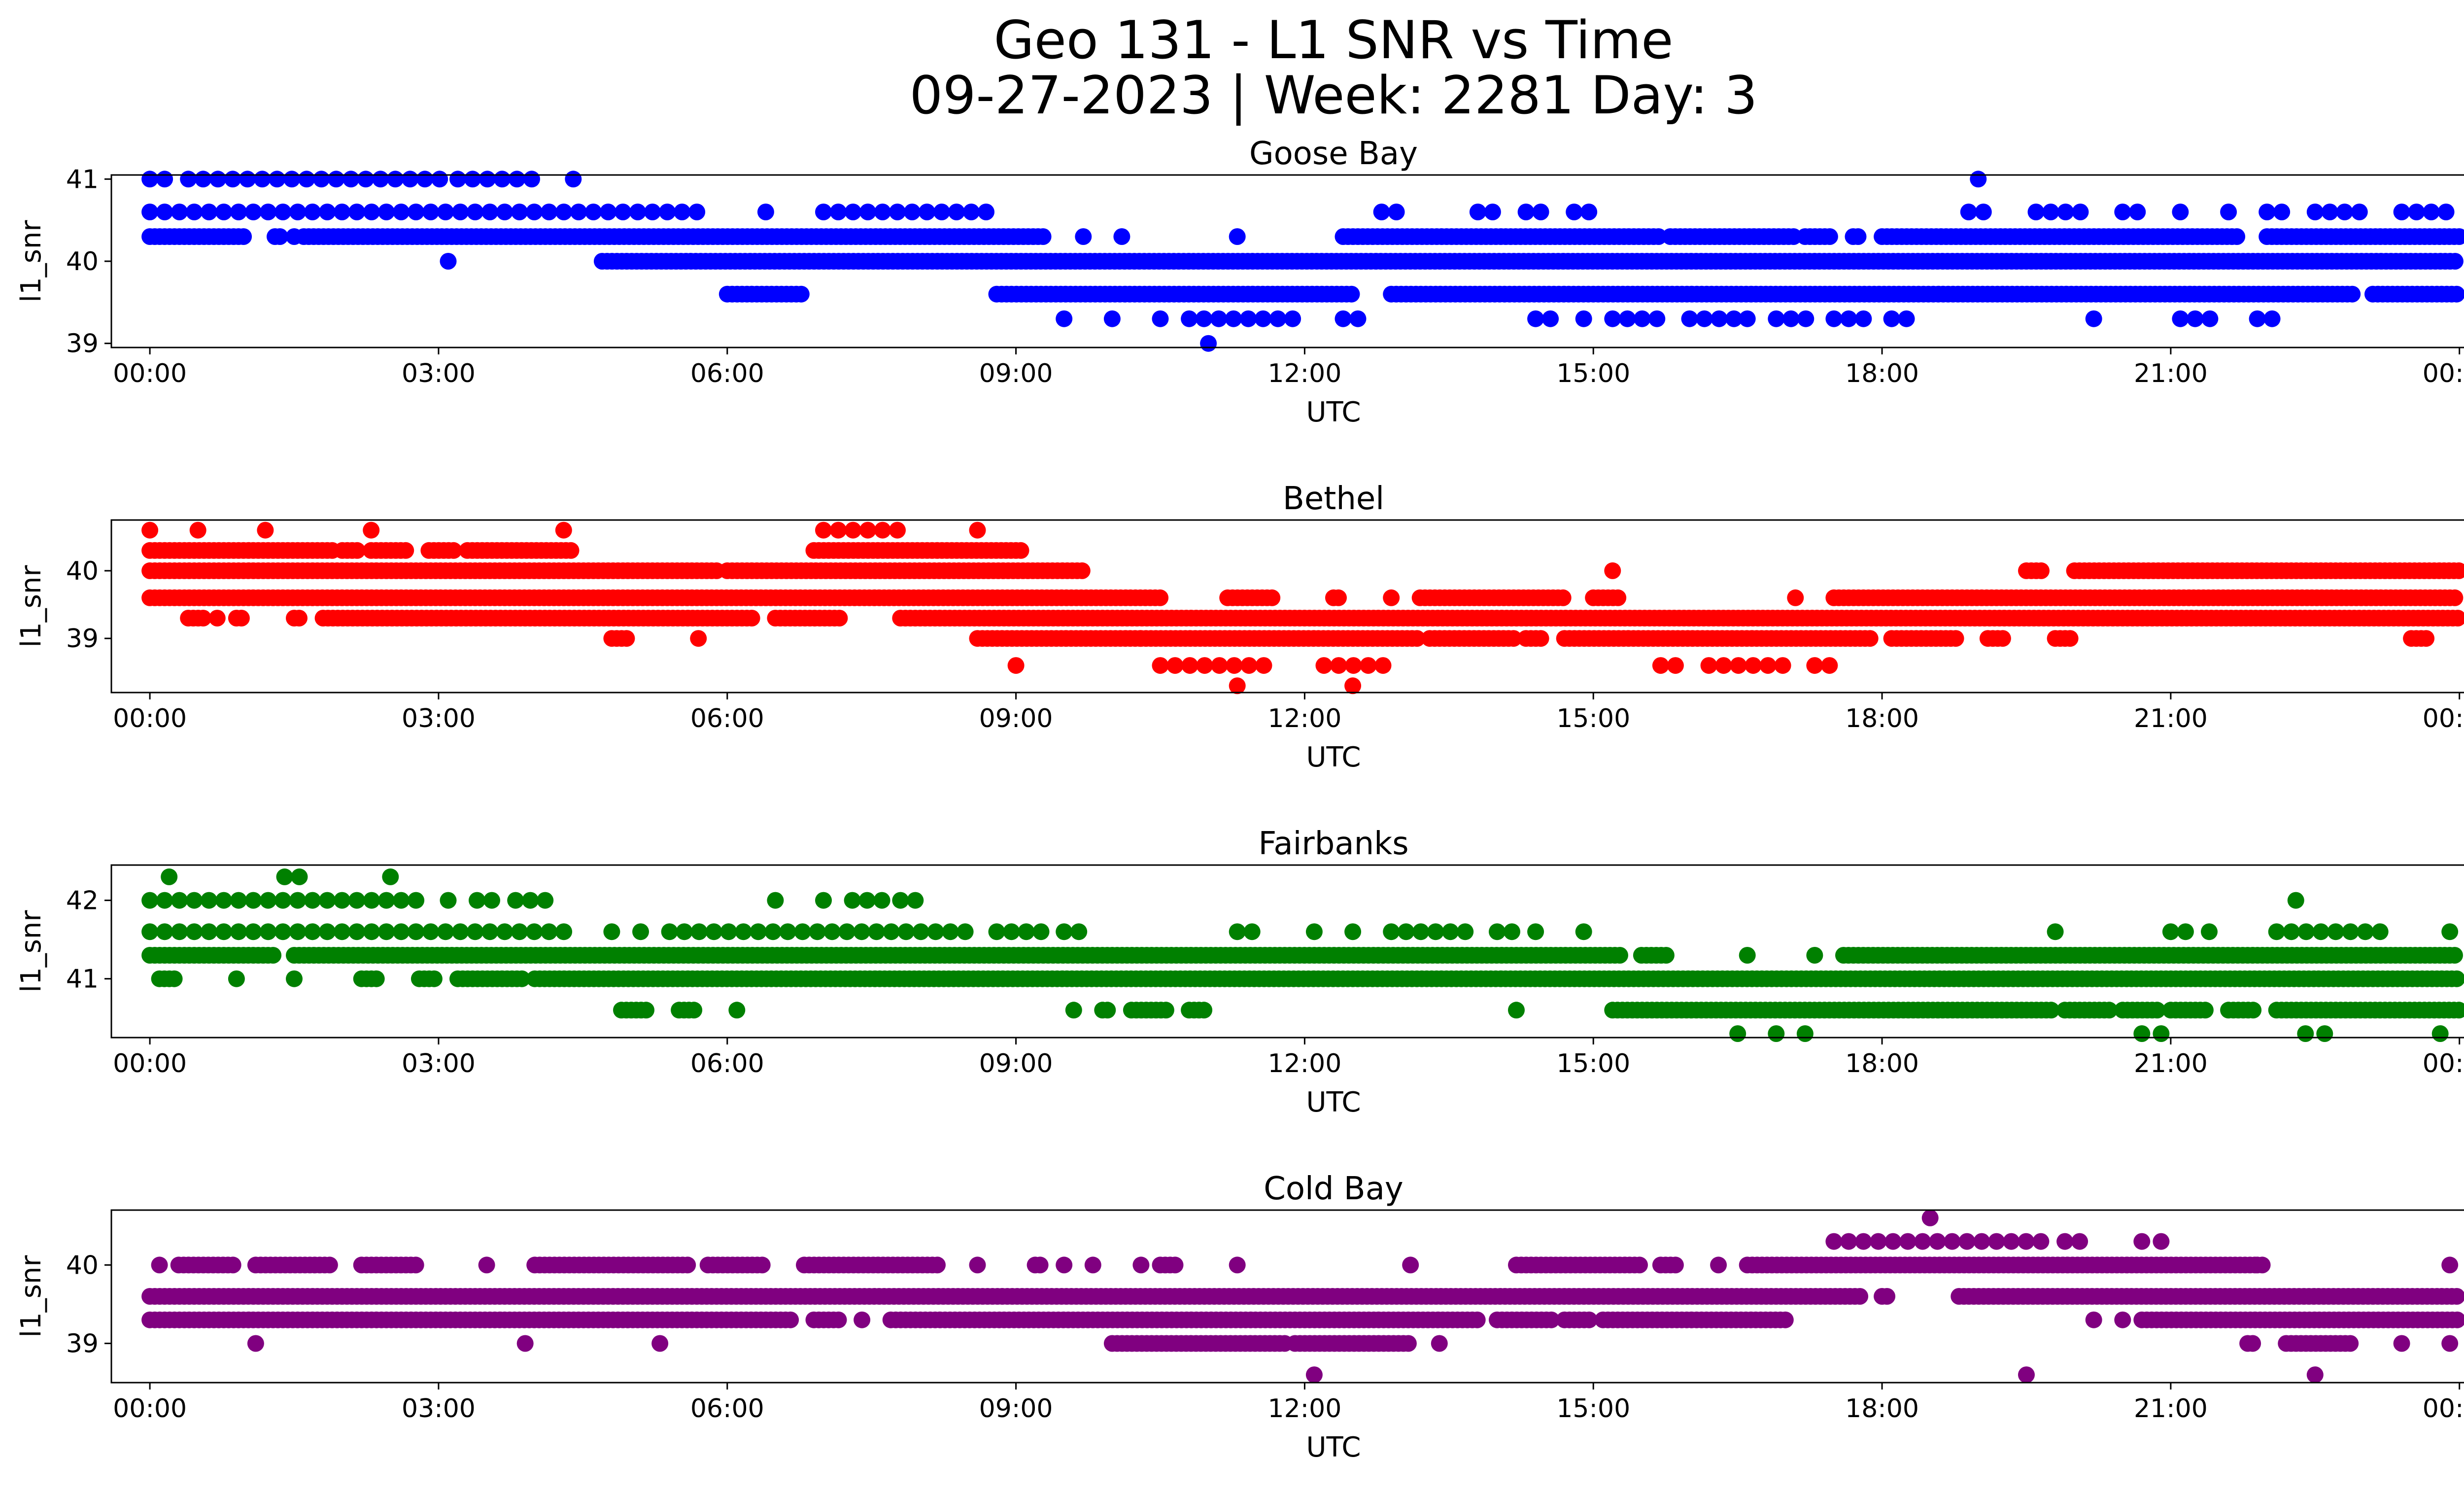  I want to click on x-tick-label: 21:00, so click(2171, 373).